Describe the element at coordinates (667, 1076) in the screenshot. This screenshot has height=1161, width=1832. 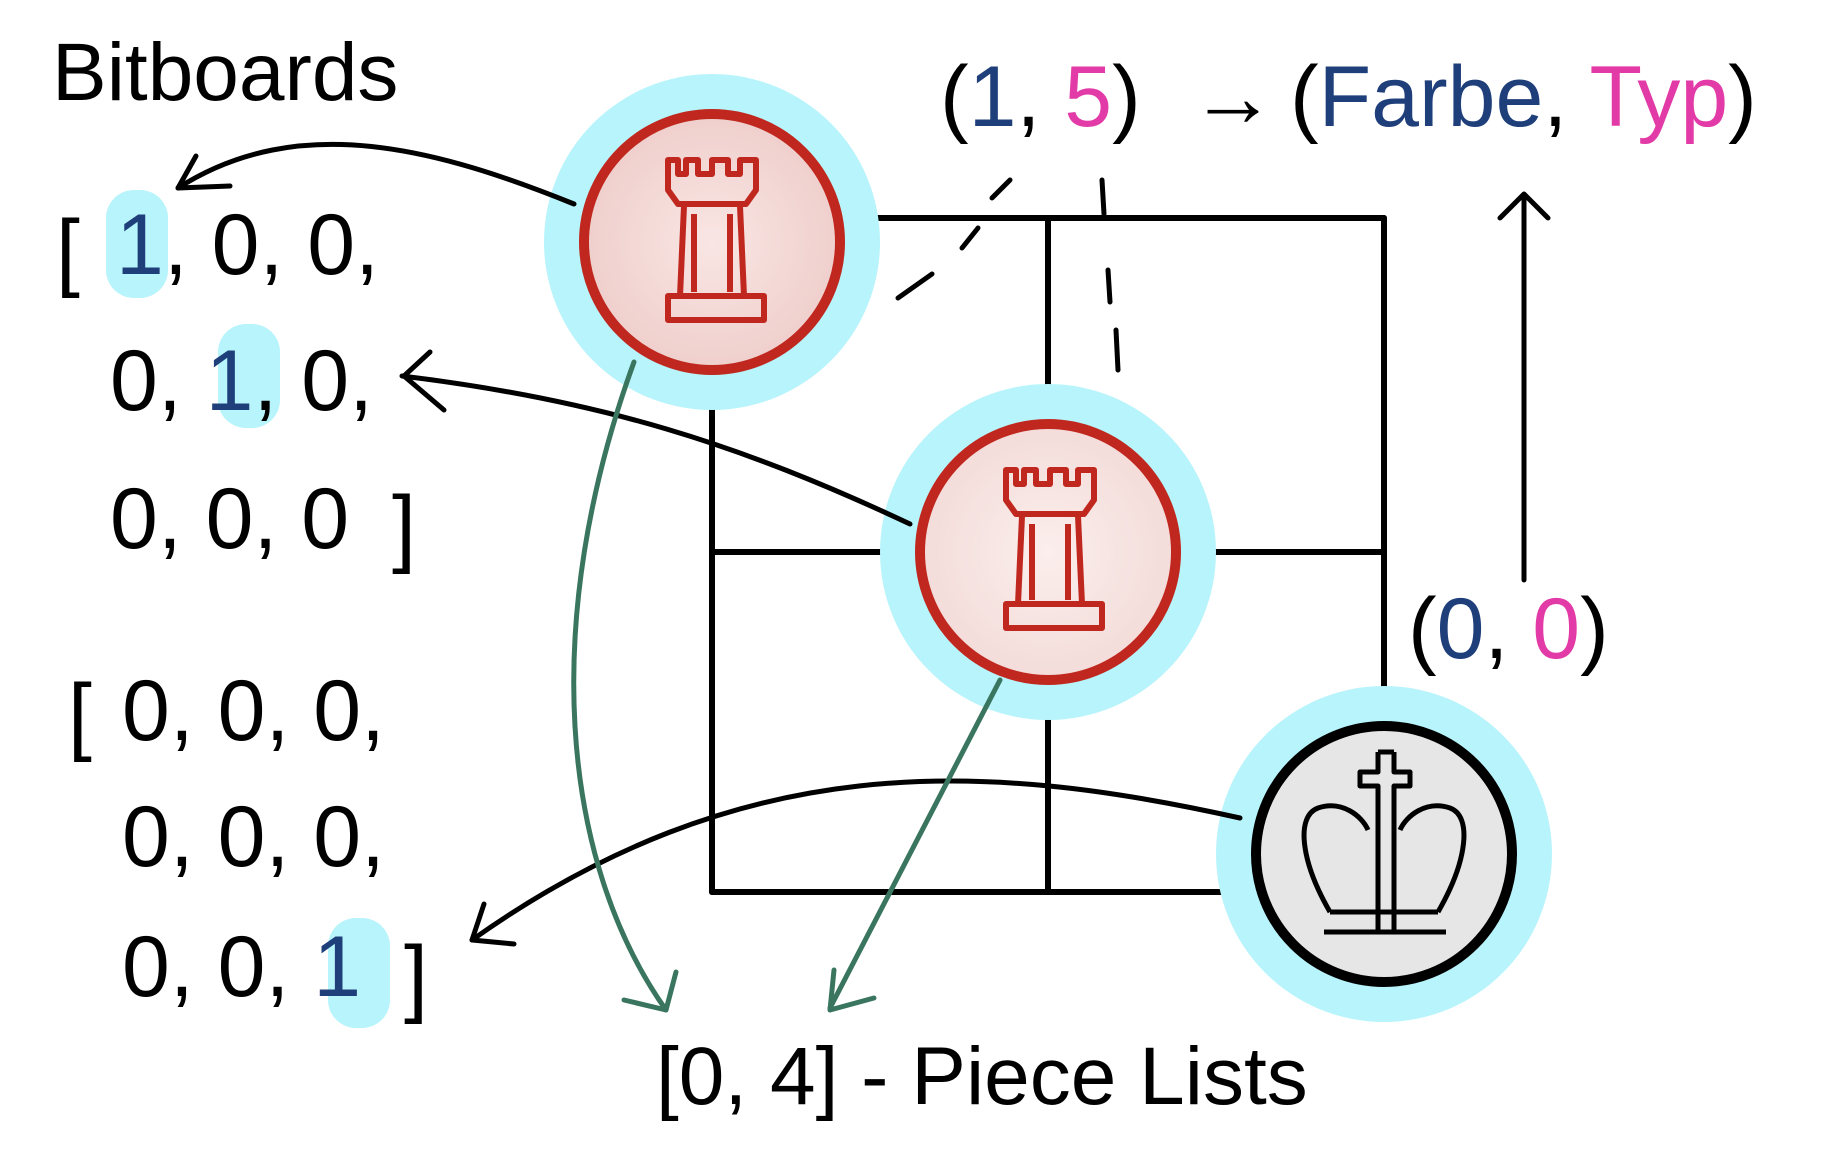
I see `bracket: [` at that location.